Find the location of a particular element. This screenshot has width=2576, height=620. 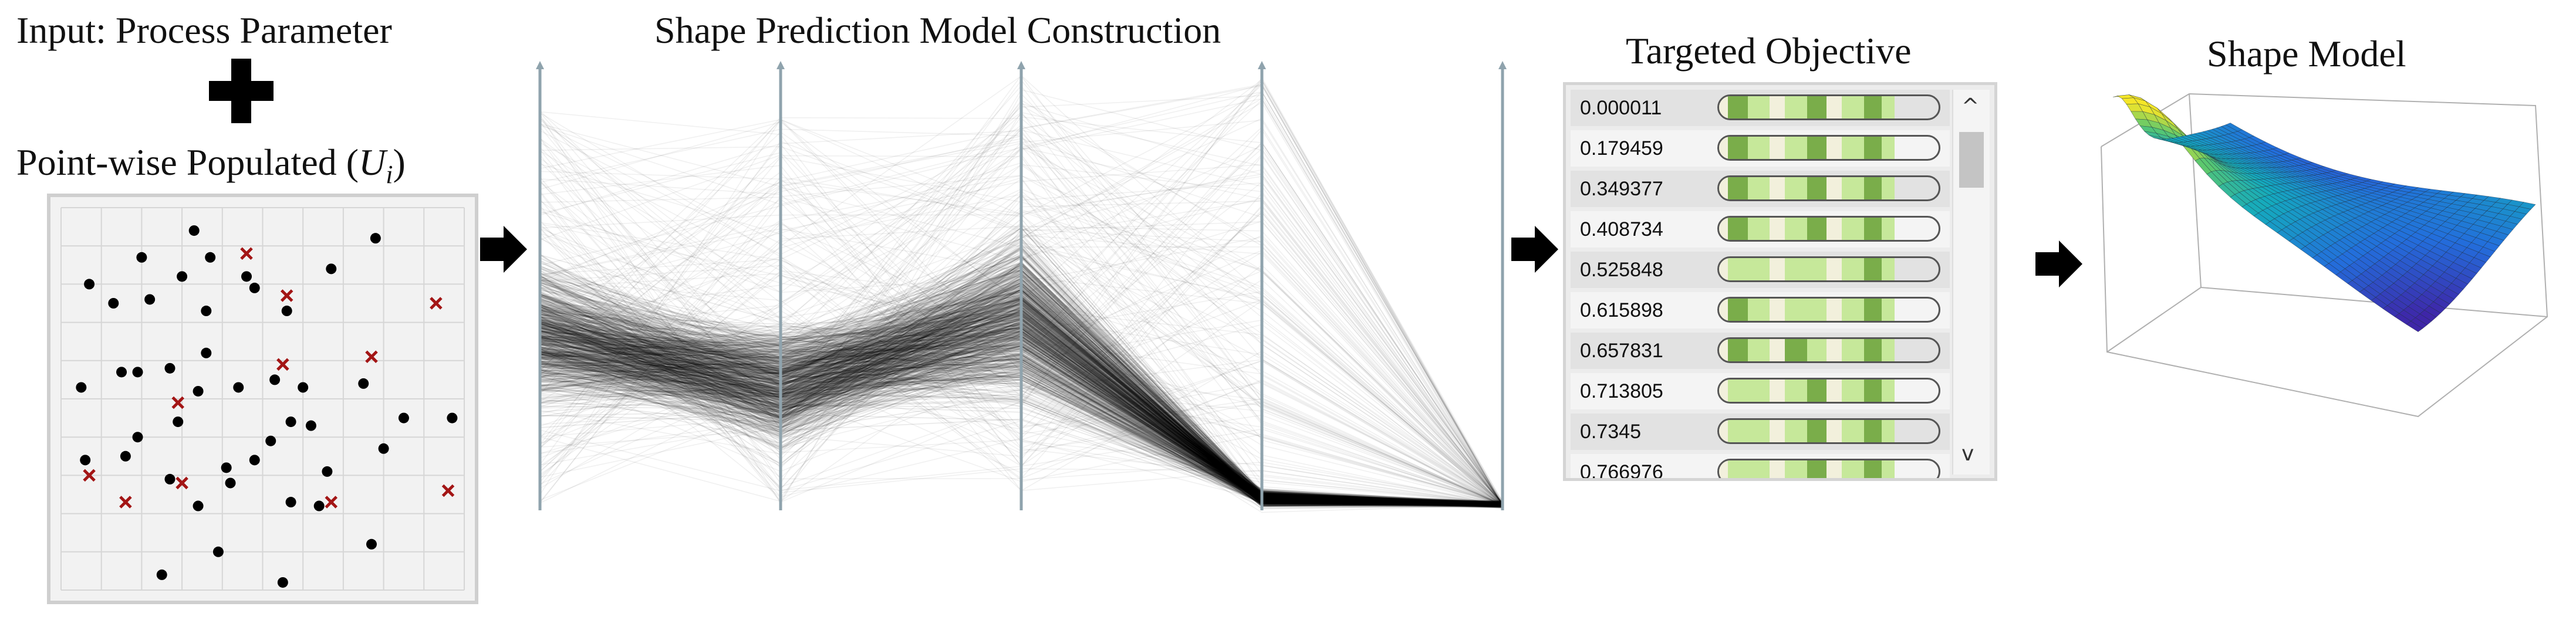

objective-row: 0.7345 is located at coordinates (1760, 432).